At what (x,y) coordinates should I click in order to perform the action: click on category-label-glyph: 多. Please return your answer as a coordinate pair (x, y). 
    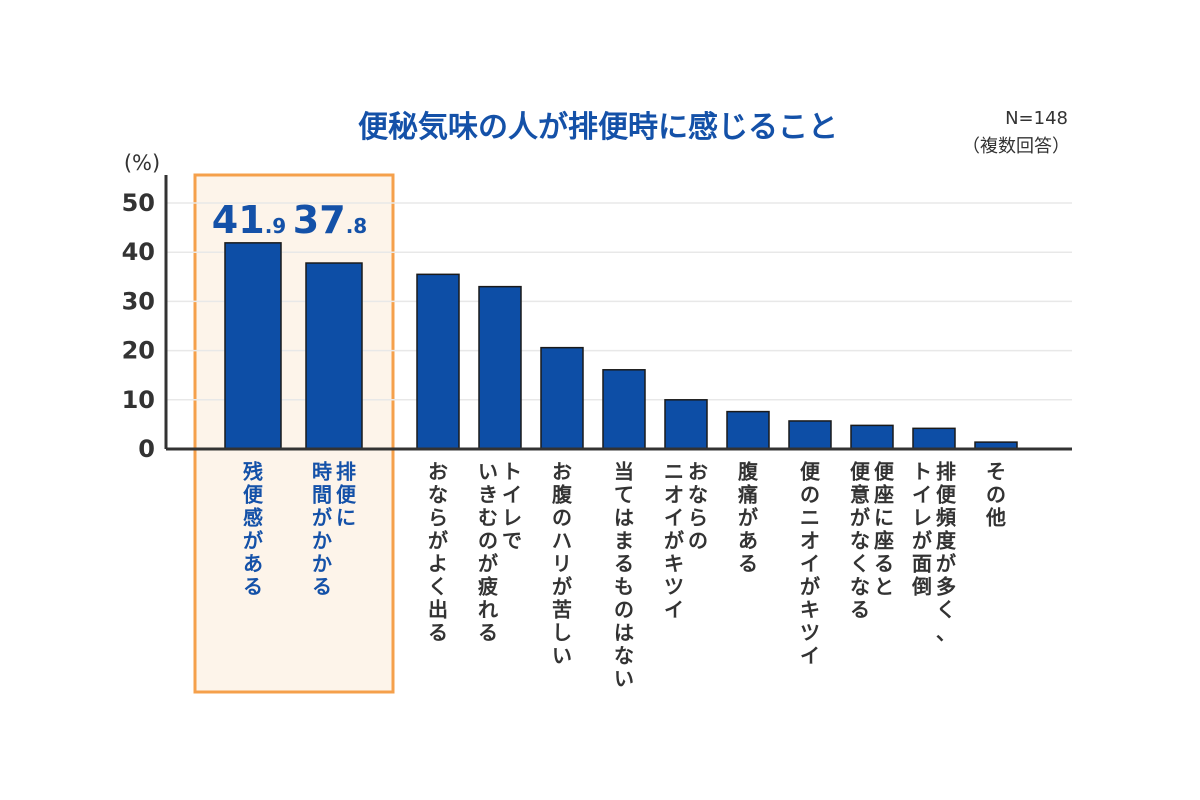
    Looking at the image, I should click on (946, 587).